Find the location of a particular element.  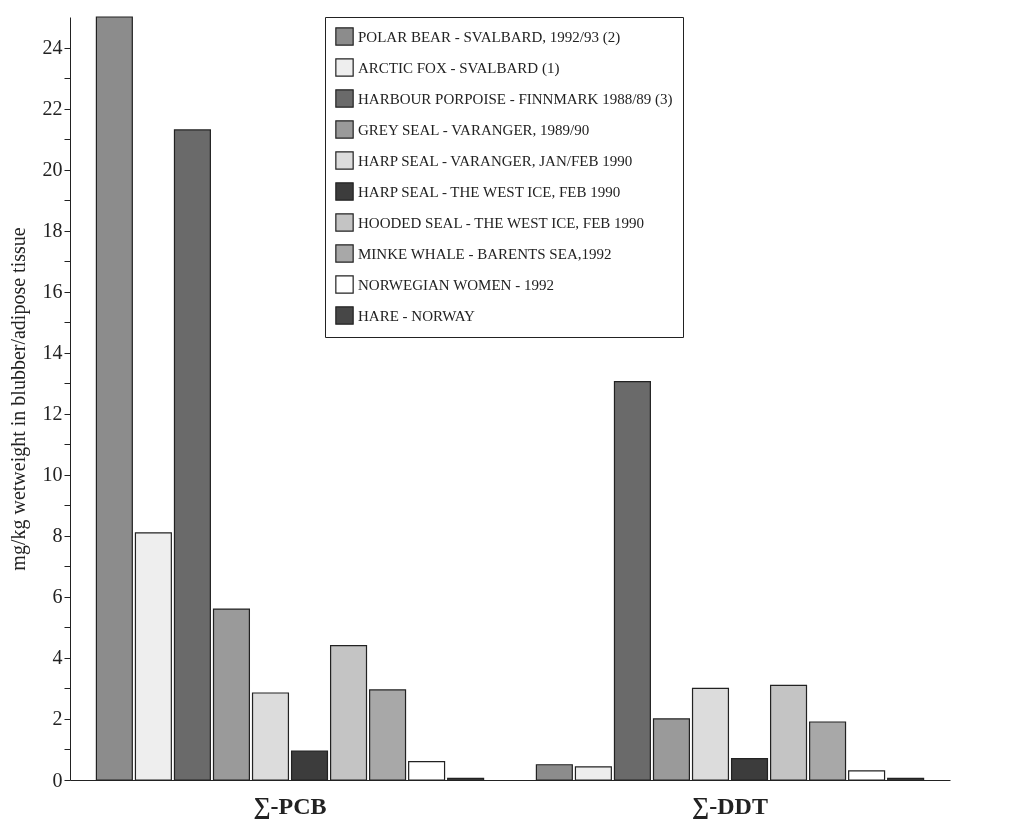

legend-label: HARE - NORWAY is located at coordinates (417, 315).